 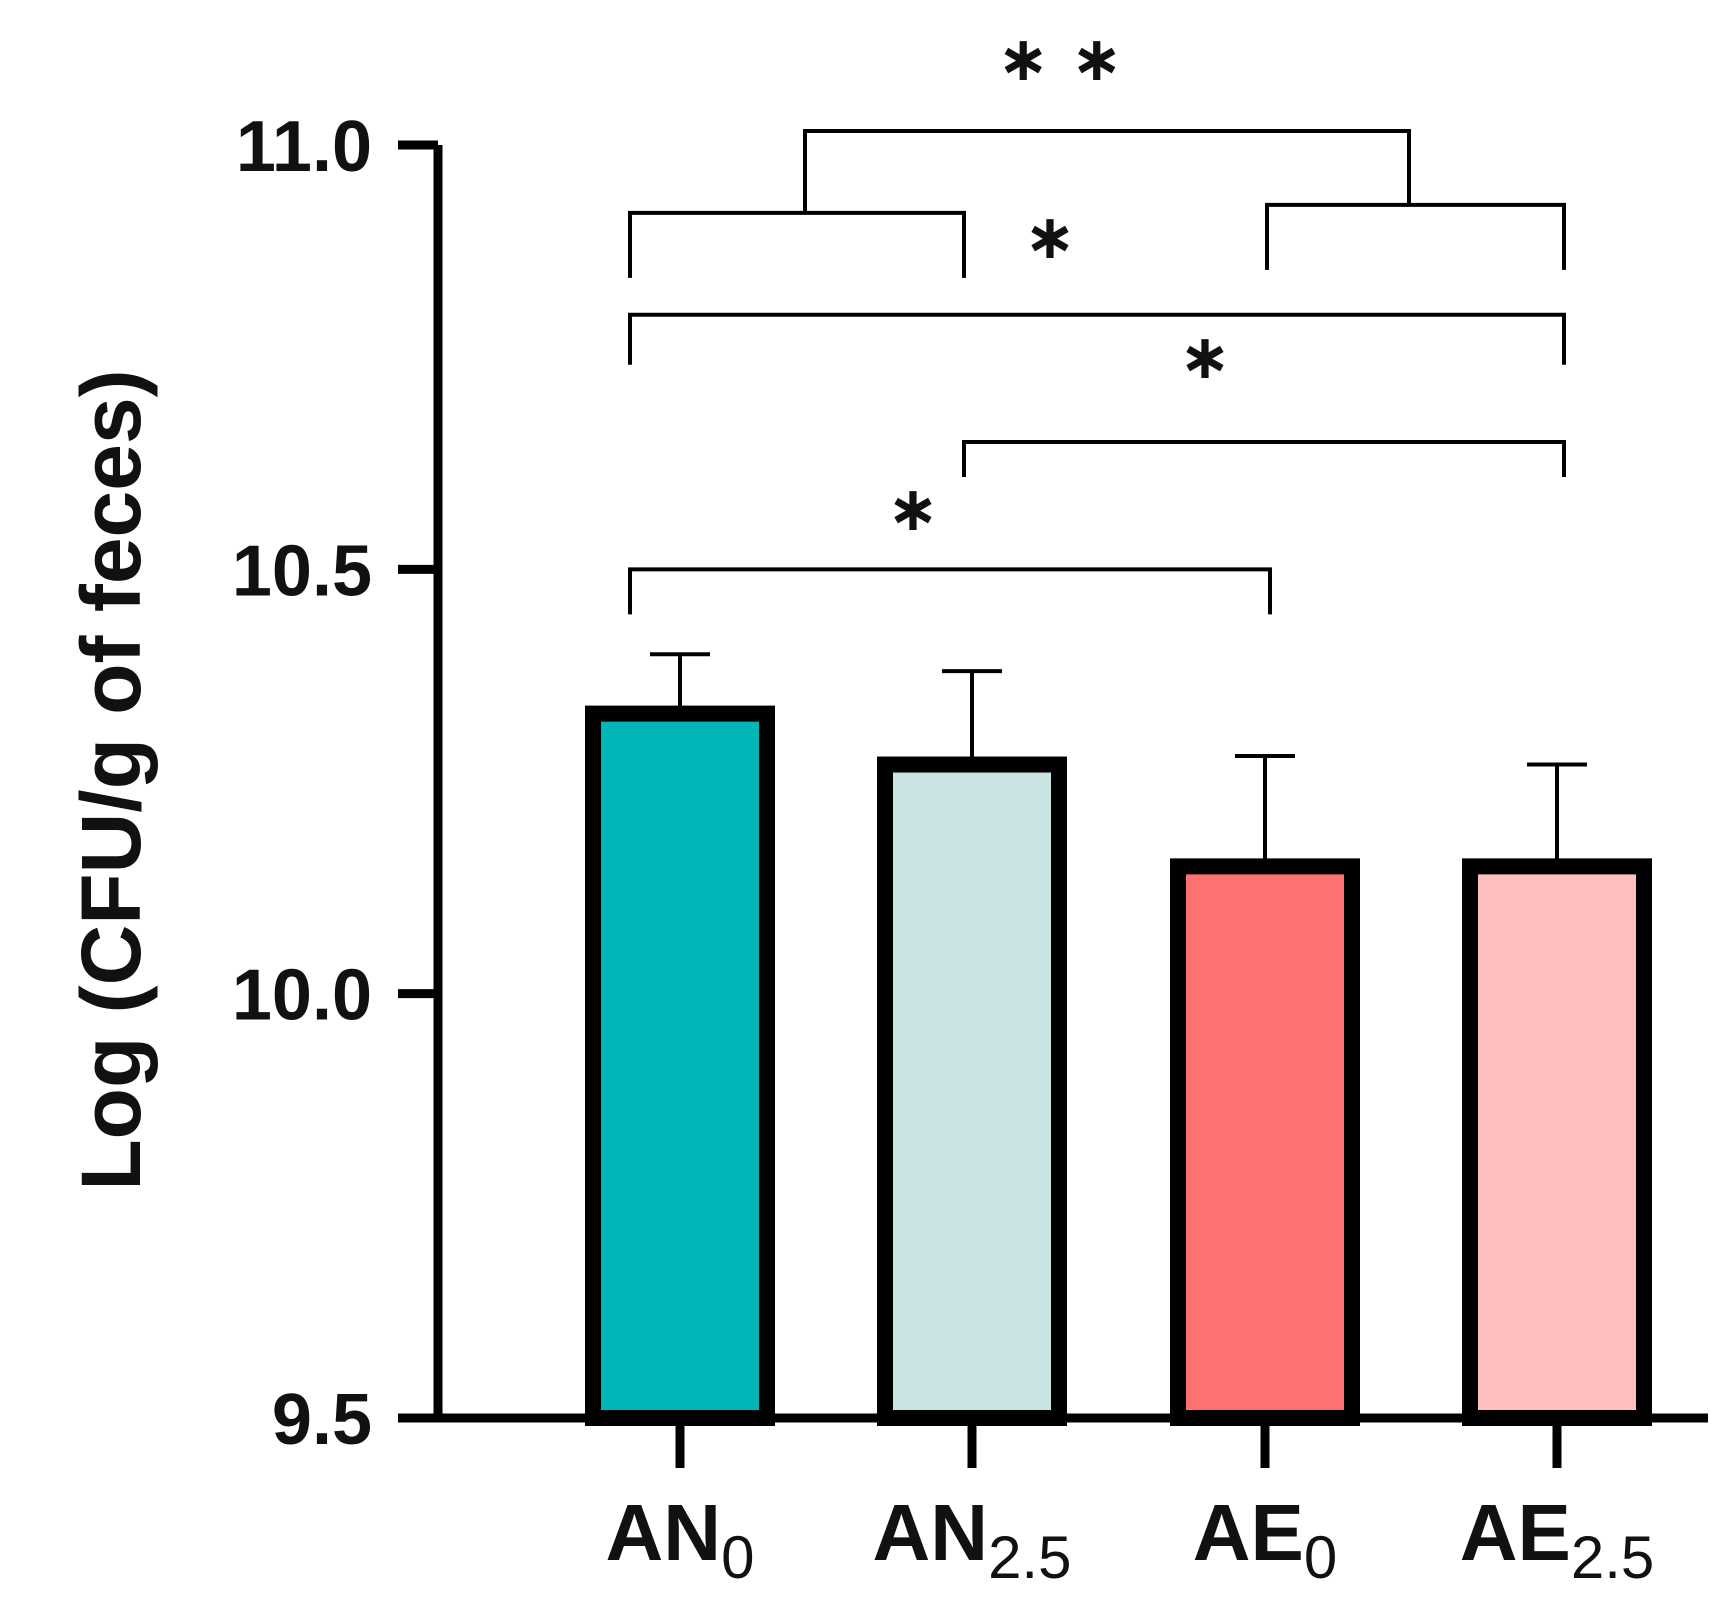 What do you see at coordinates (1557, 1539) in the screenshot?
I see `x-tick-label: AE2.5` at bounding box center [1557, 1539].